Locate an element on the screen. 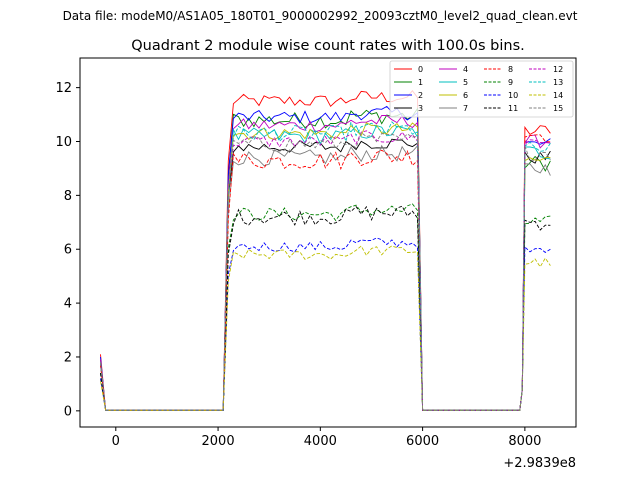 The width and height of the screenshot is (640, 480). legend-label-5: 5 is located at coordinates (465, 82).